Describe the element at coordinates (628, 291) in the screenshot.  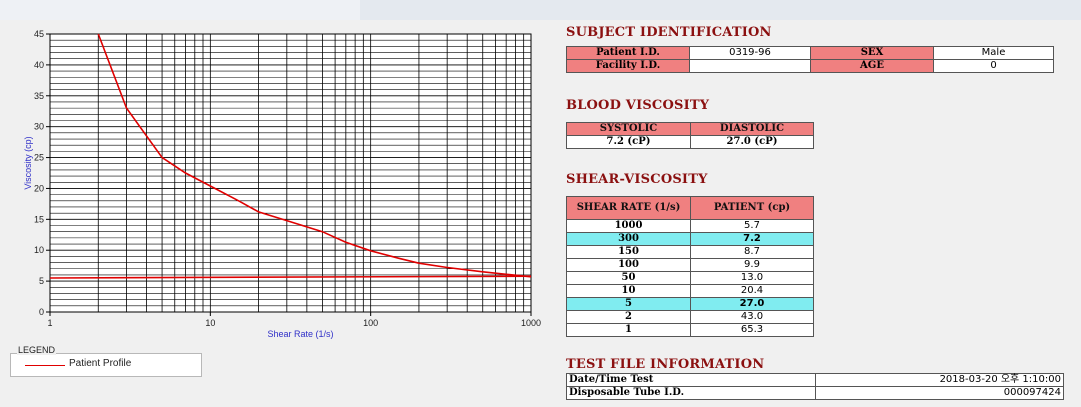
I see `shear-rate-cell: 10` at that location.